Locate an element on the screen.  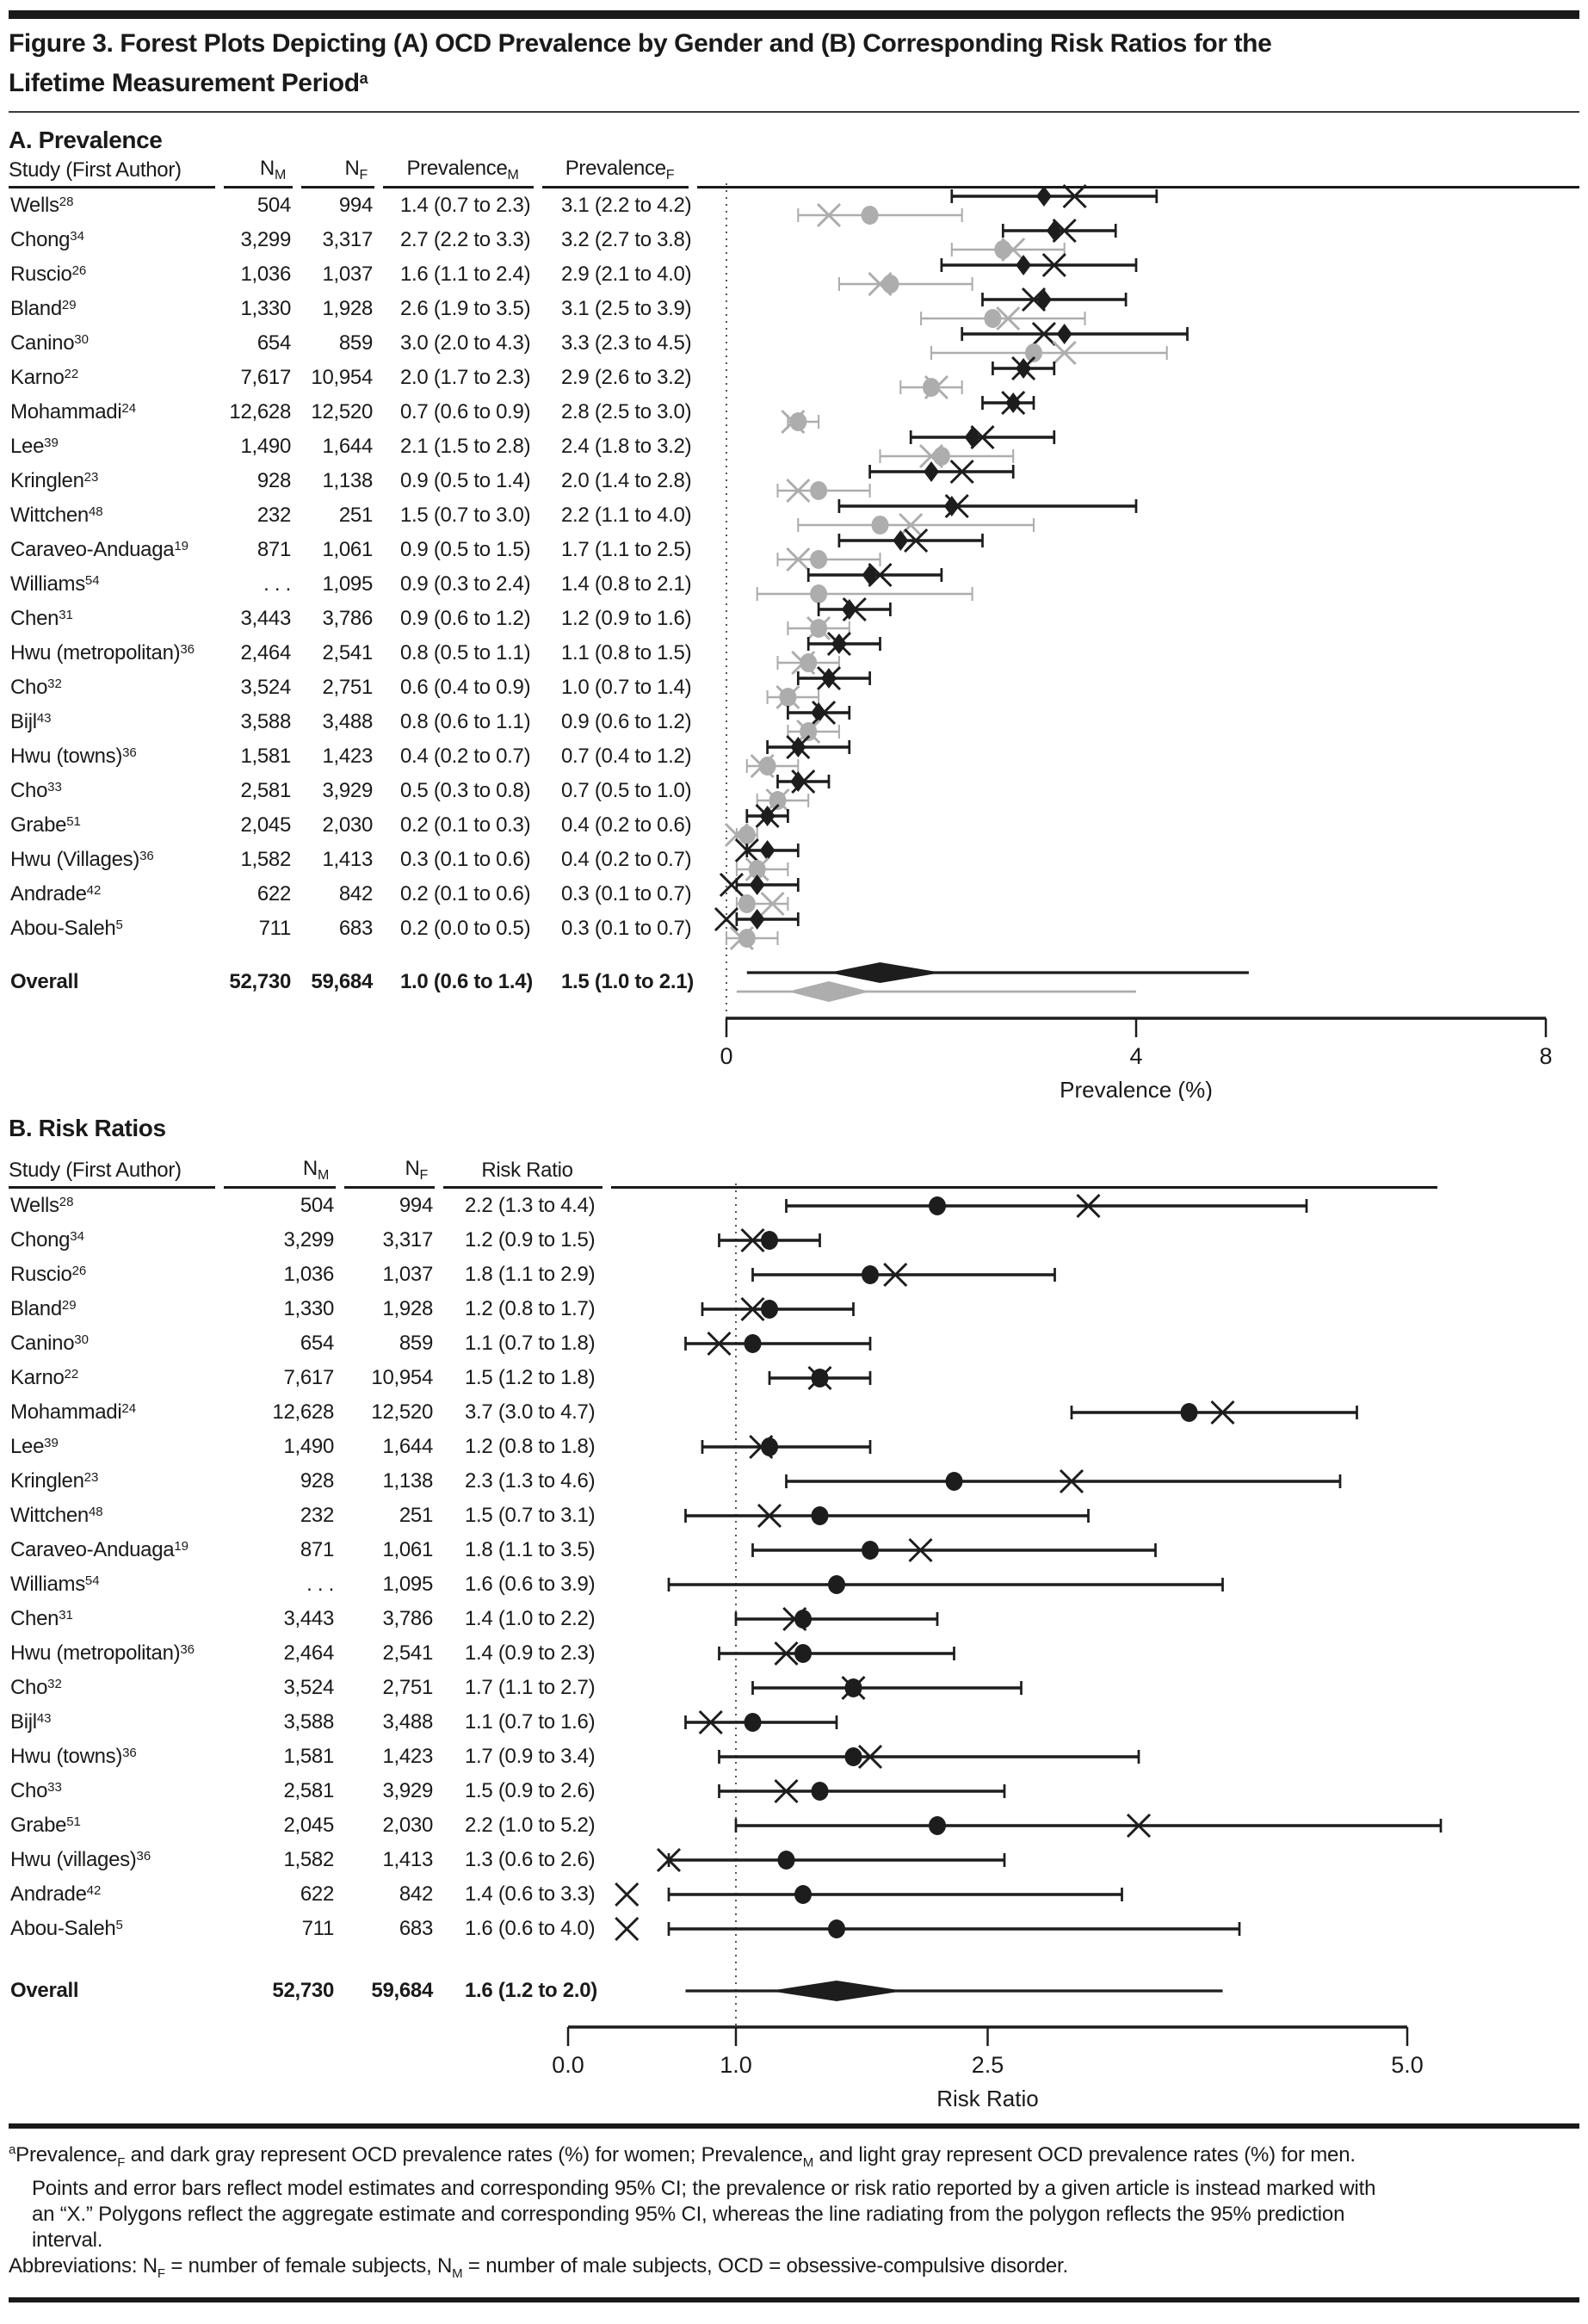
panel-b-axis-area is located at coordinates (794, 2063).